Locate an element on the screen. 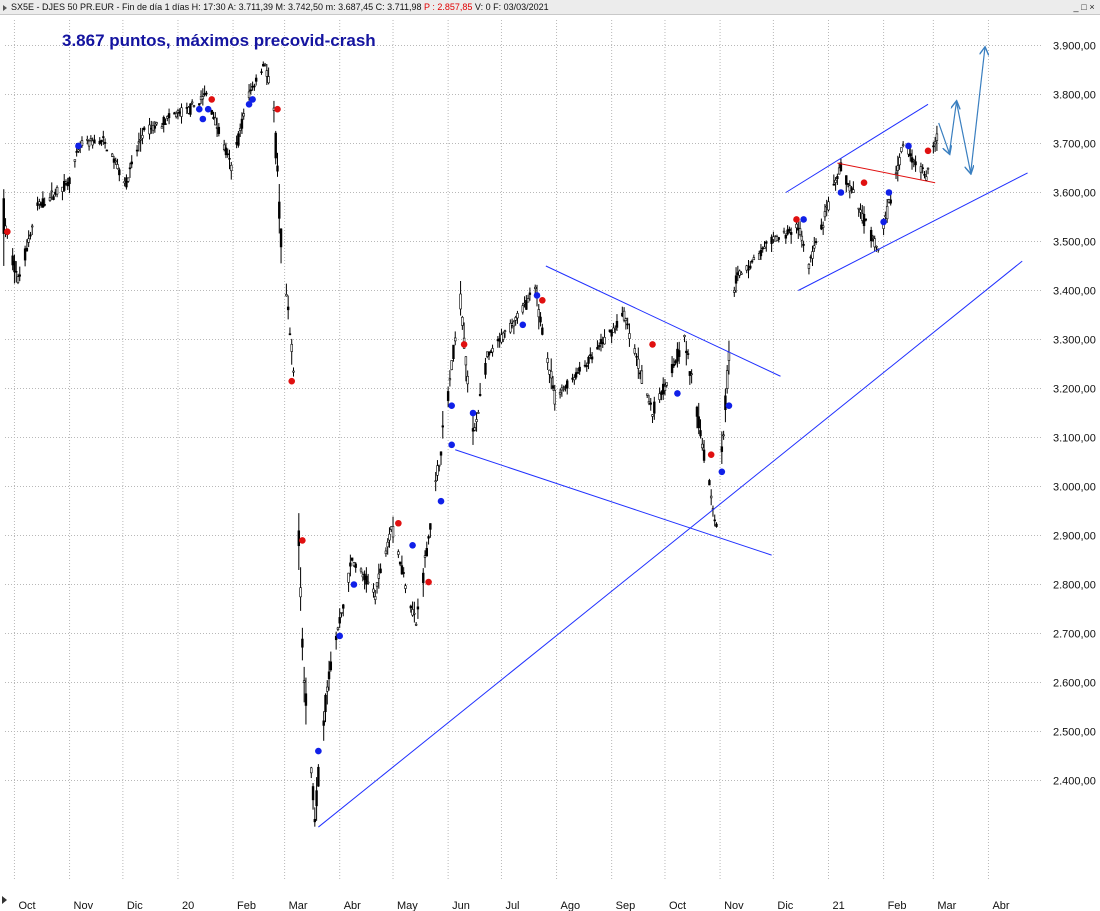 This screenshot has height=911, width=1100. volume-value: 0 is located at coordinates (488, 7).